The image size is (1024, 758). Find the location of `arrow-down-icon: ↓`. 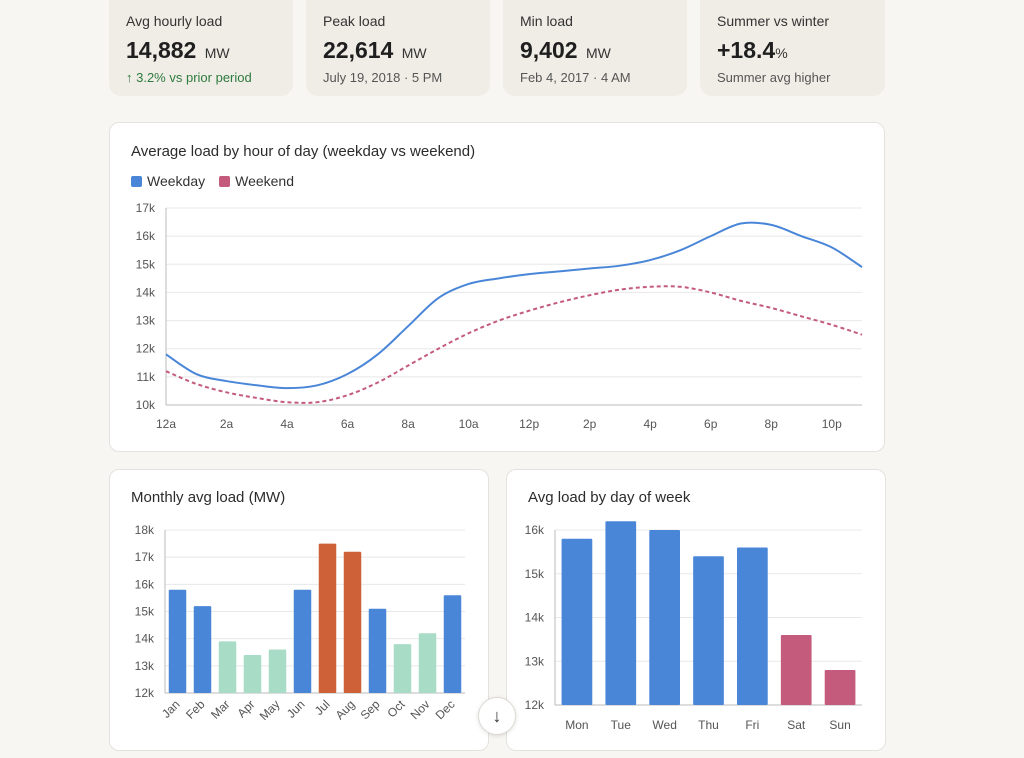

arrow-down-icon: ↓ is located at coordinates (497, 715).